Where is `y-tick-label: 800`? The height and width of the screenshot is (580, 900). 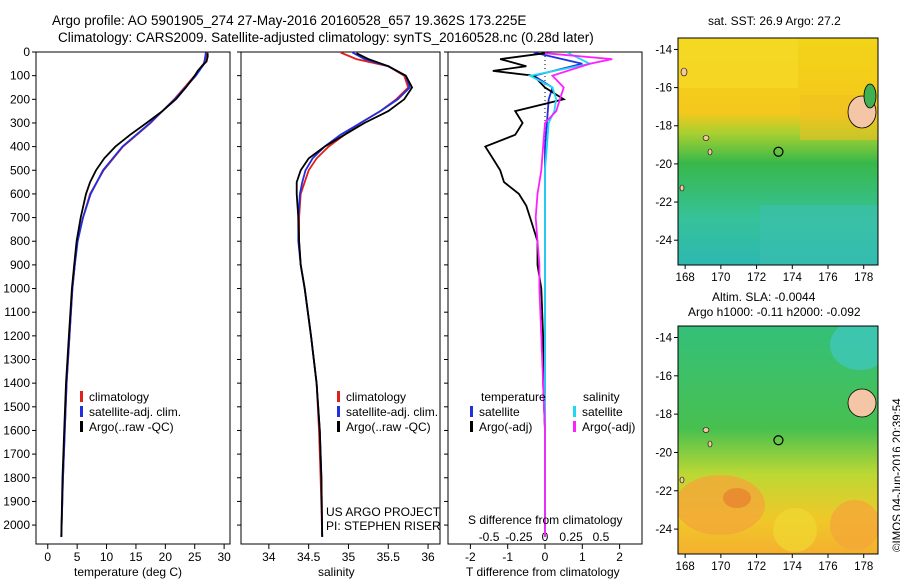
y-tick-label: 800 is located at coordinates (20, 241).